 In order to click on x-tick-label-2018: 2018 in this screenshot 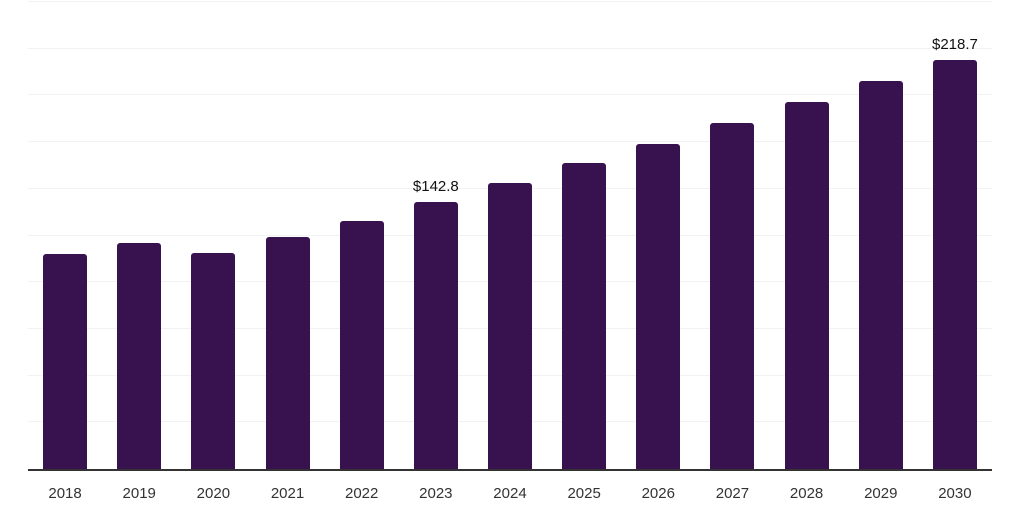, I will do `click(65, 493)`.